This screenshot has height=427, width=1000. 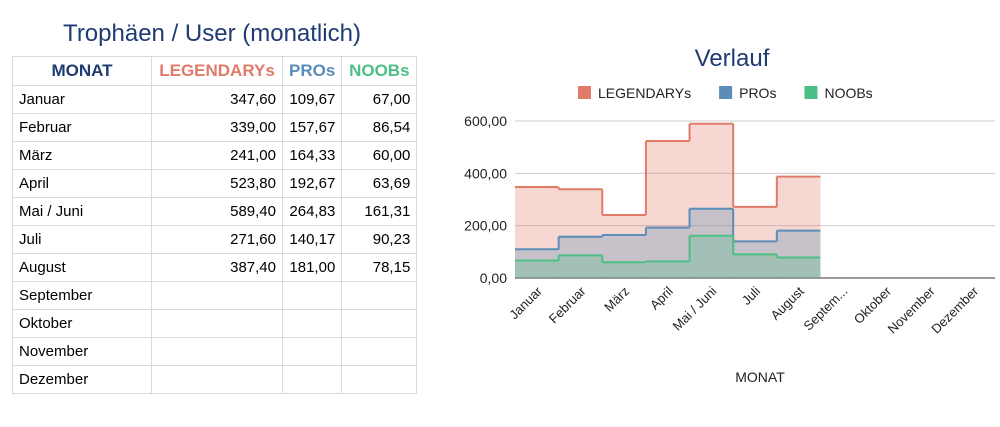 What do you see at coordinates (212, 33) in the screenshot?
I see `table-title: Trophäen / User (monatlich)` at bounding box center [212, 33].